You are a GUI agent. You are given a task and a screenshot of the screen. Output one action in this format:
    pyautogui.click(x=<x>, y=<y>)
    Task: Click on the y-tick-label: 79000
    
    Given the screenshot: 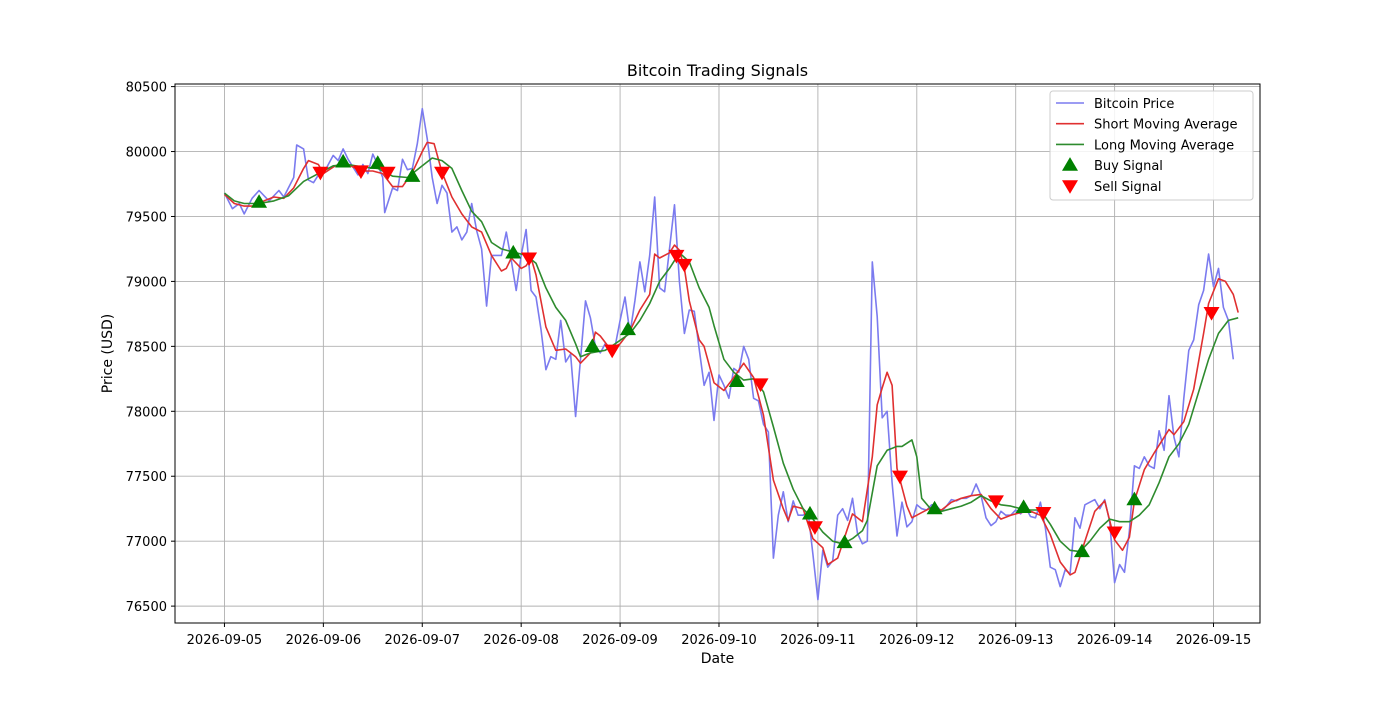 What is the action you would take?
    pyautogui.click(x=146, y=282)
    